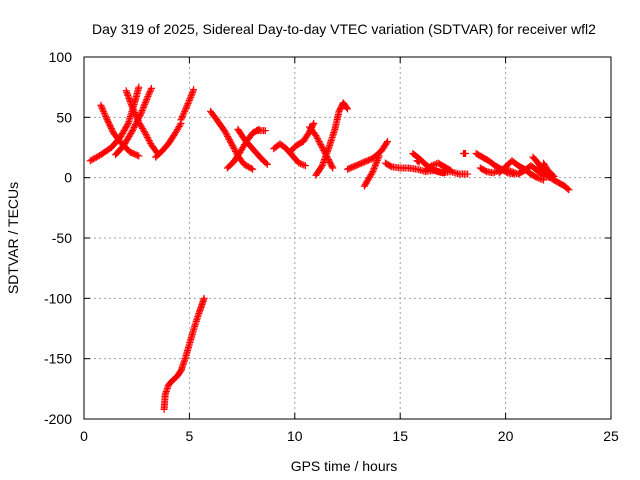 The height and width of the screenshot is (480, 640). What do you see at coordinates (68, 178) in the screenshot?
I see `y-tick-label: 0` at bounding box center [68, 178].